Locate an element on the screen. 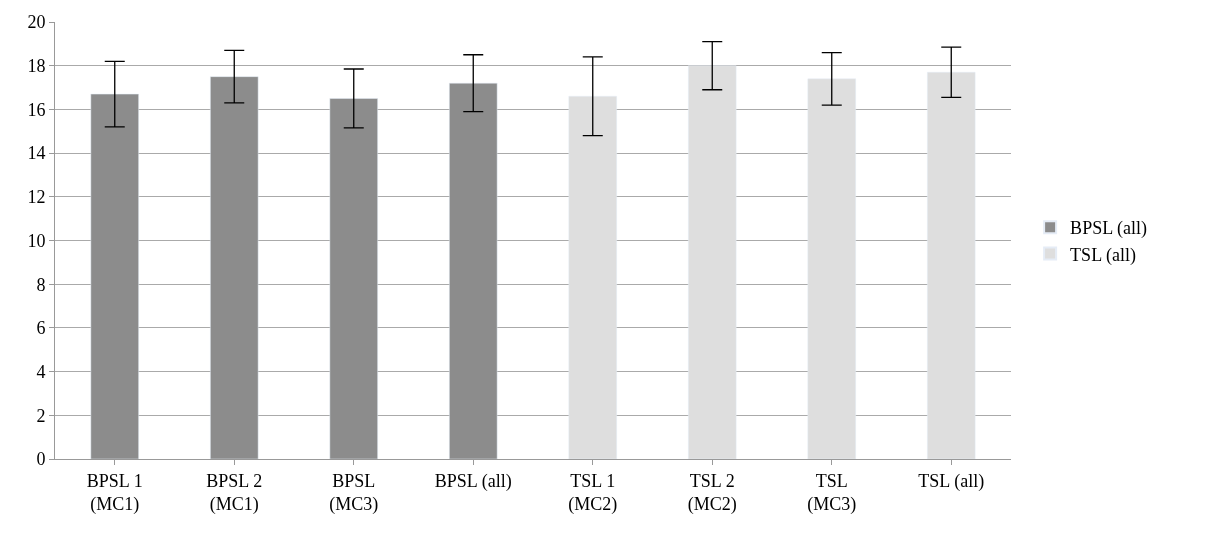 The height and width of the screenshot is (544, 1211). x-tick-label: TSL 1 (MC2) is located at coordinates (593, 492).